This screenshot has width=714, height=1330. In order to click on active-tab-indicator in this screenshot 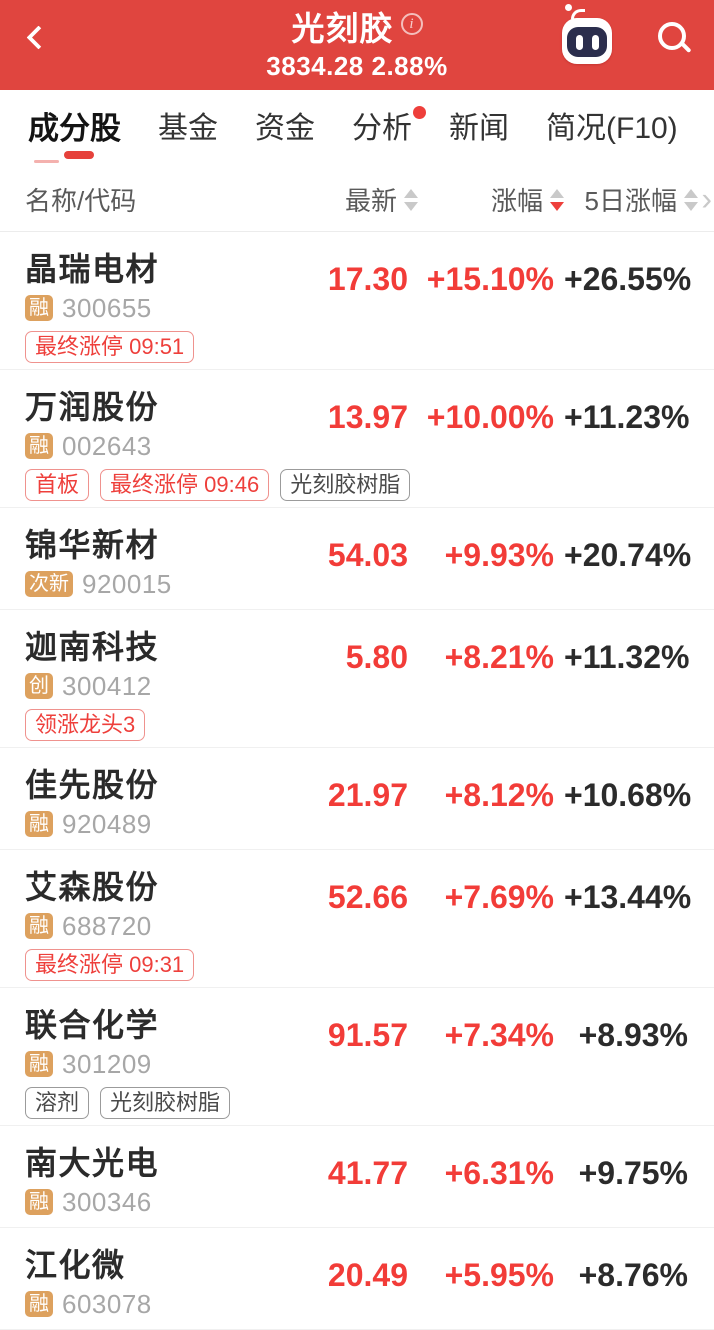, I will do `click(79, 155)`.